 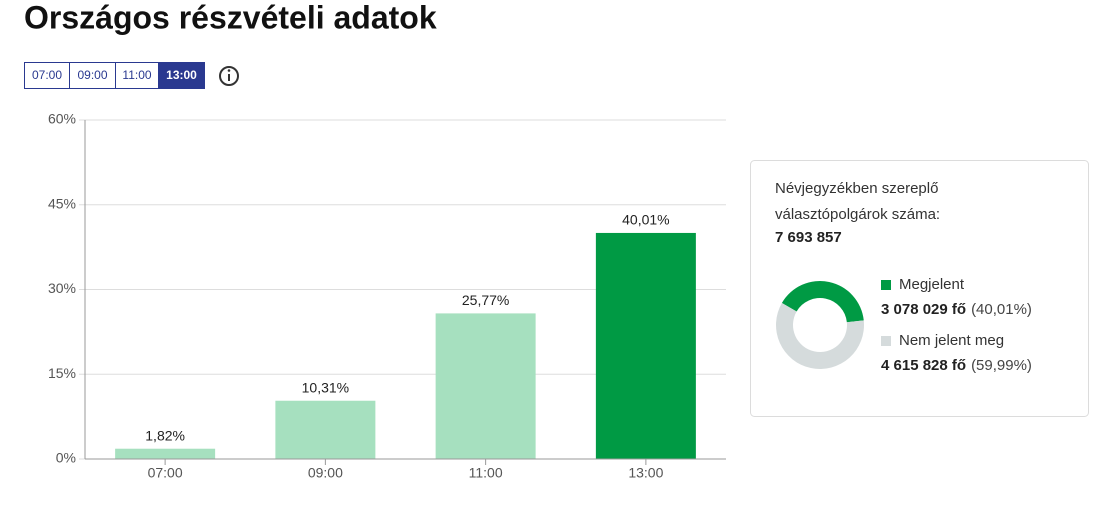 I want to click on panel-total: 7 693 857, so click(x=808, y=237).